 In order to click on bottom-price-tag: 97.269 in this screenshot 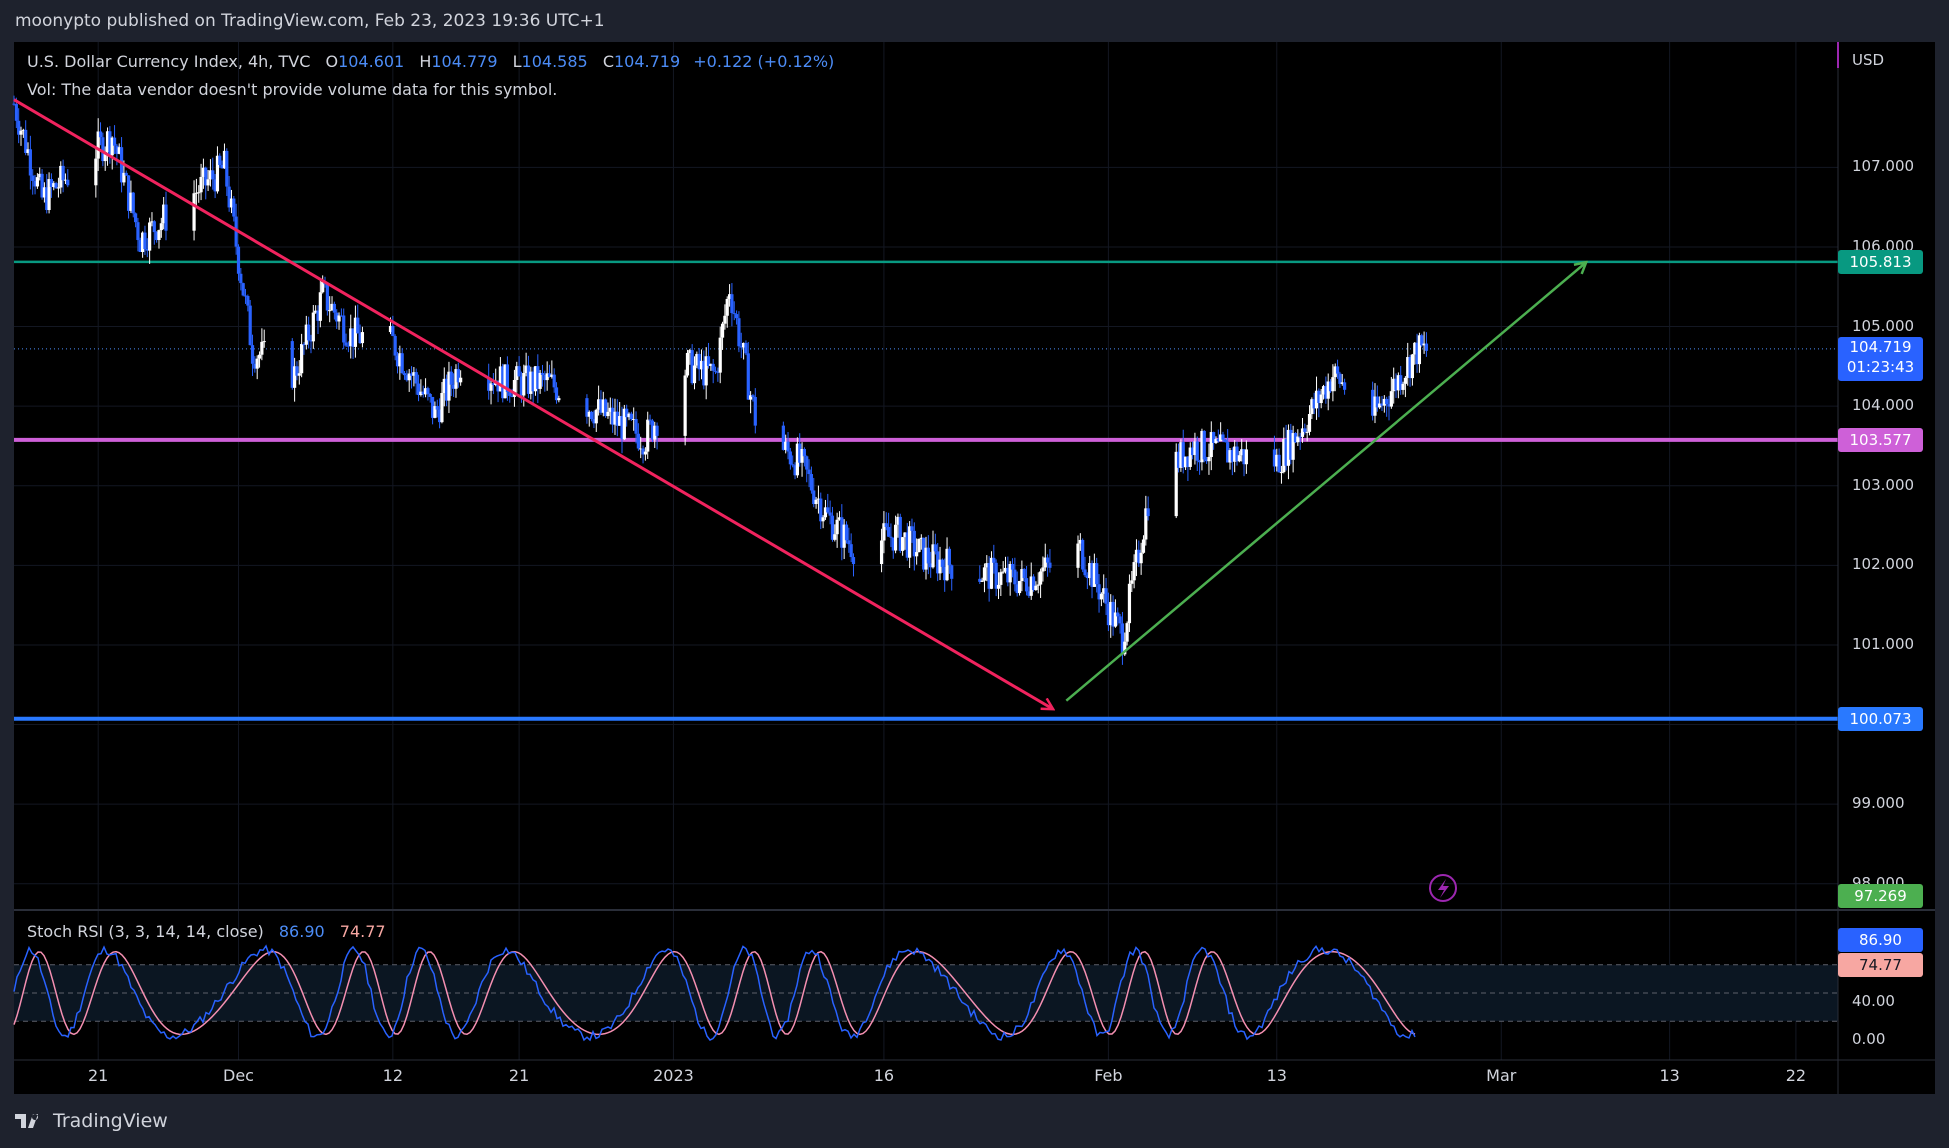, I will do `click(1880, 896)`.